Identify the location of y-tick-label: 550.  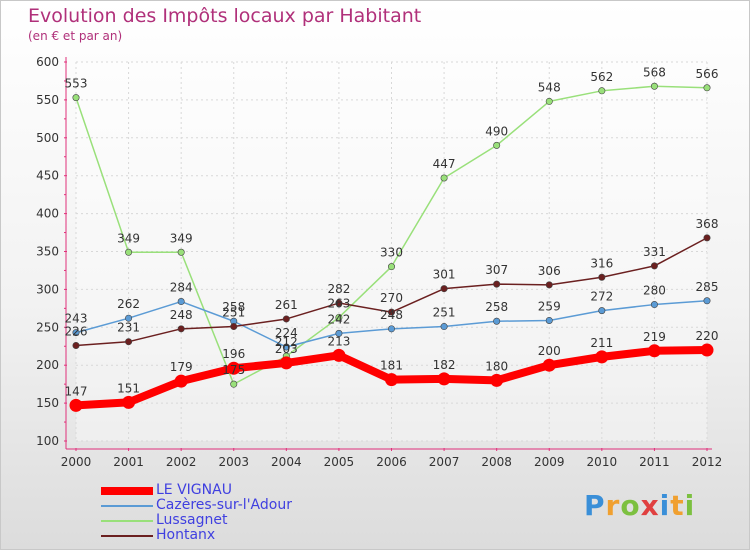
(47, 100).